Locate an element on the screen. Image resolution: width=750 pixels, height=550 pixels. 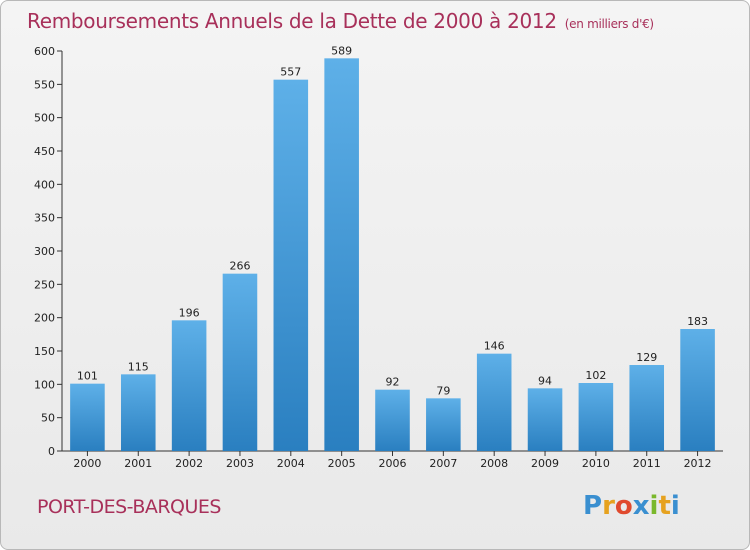
bar-2011 is located at coordinates (647, 408).